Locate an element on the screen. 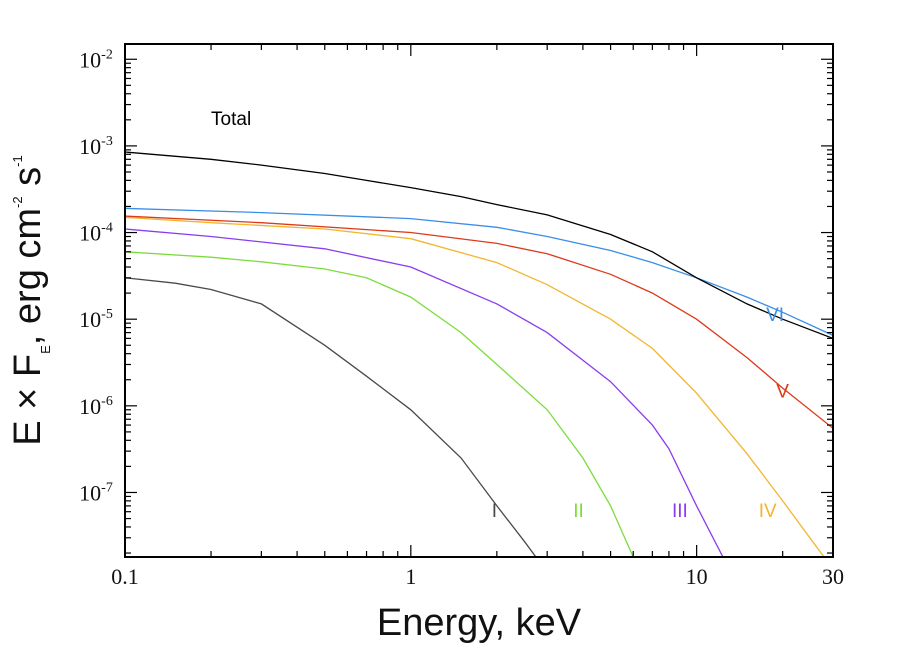 The width and height of the screenshot is (913, 646). series-label-vi: VI is located at coordinates (775, 315).